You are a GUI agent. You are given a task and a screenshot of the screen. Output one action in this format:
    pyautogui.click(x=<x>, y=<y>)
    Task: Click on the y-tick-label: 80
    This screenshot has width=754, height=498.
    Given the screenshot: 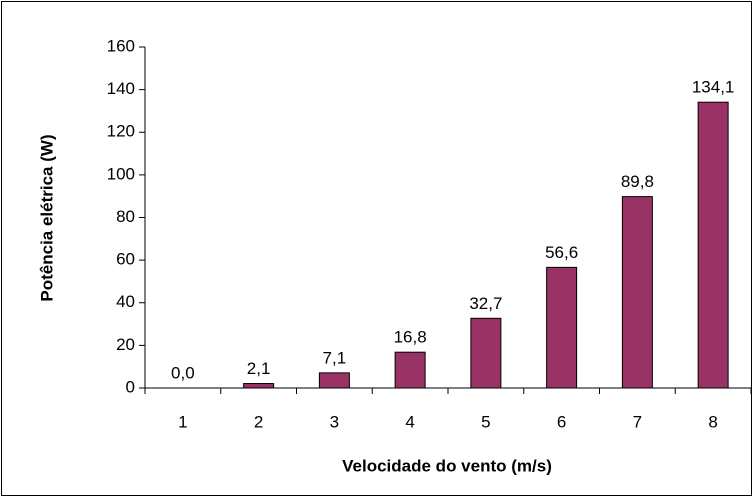 What is the action you would take?
    pyautogui.click(x=125, y=216)
    